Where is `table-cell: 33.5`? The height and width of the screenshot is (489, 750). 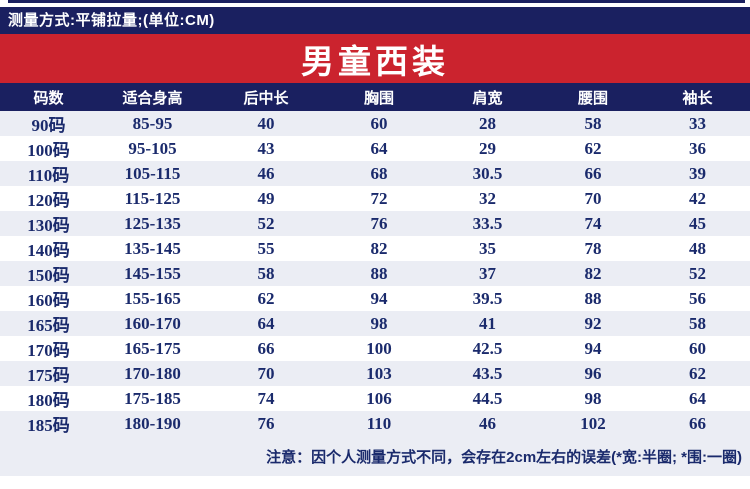
table-cell: 33.5 is located at coordinates (487, 223).